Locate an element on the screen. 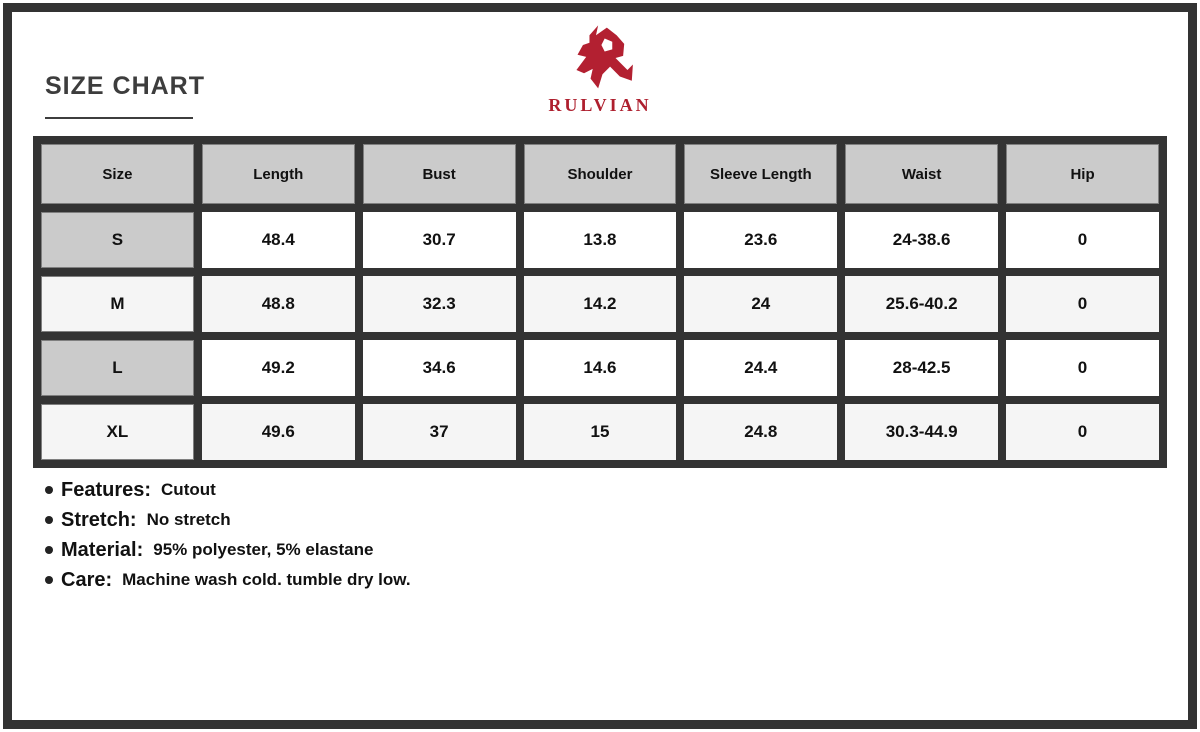 Image resolution: width=1200 pixels, height=732 pixels. col-header-length: Length is located at coordinates (278, 174).